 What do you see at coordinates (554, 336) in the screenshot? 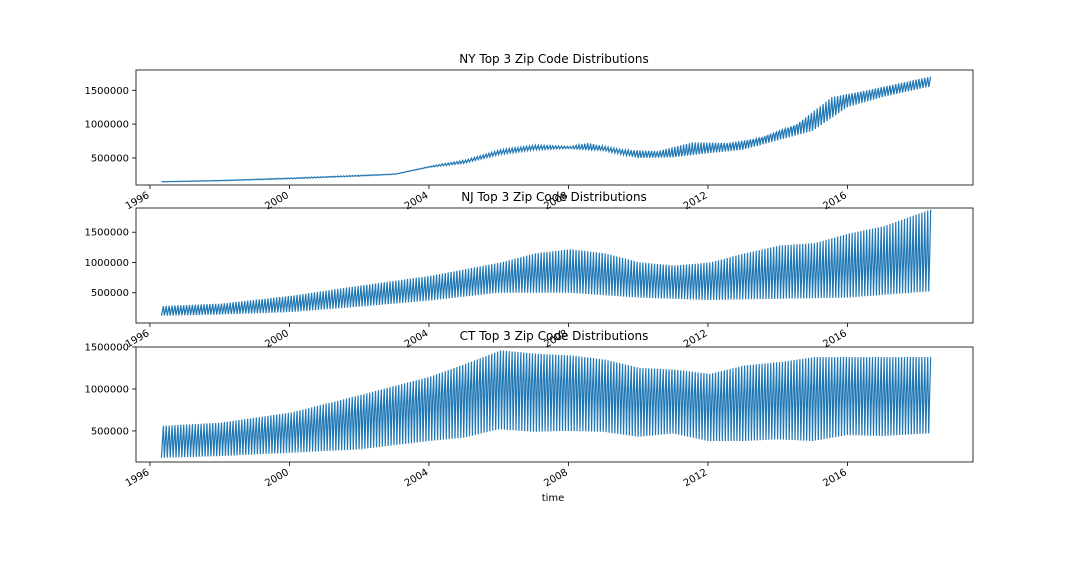
I see `ct-chart-title: CT Top 3 Zip Code Distributions` at bounding box center [554, 336].